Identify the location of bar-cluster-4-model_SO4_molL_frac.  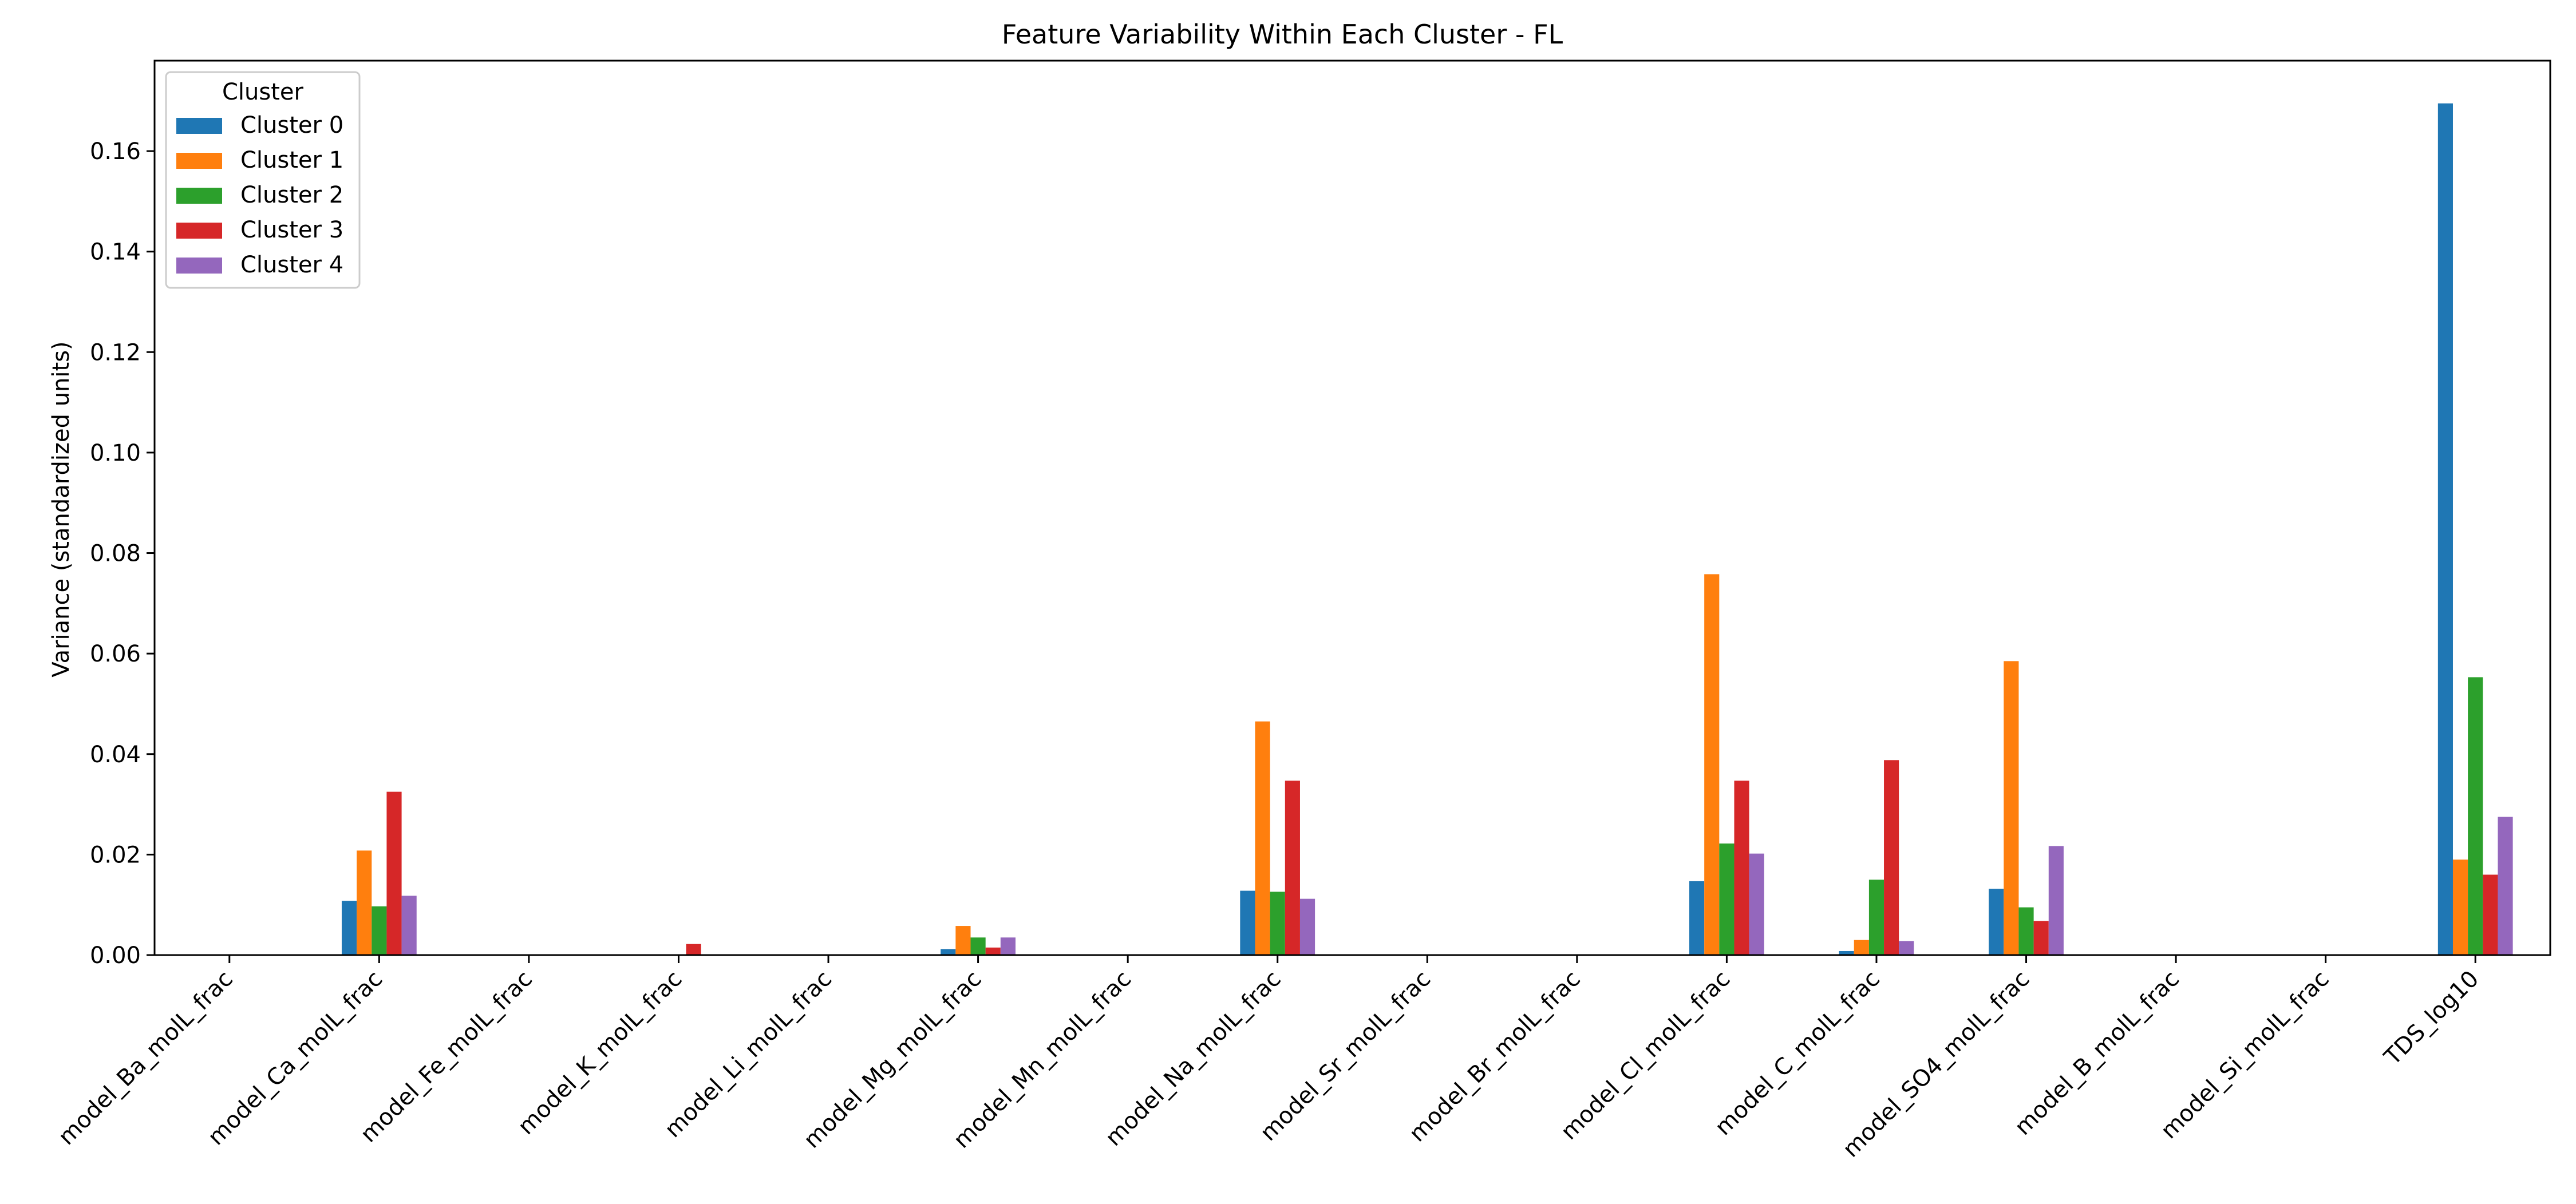
(2056, 900).